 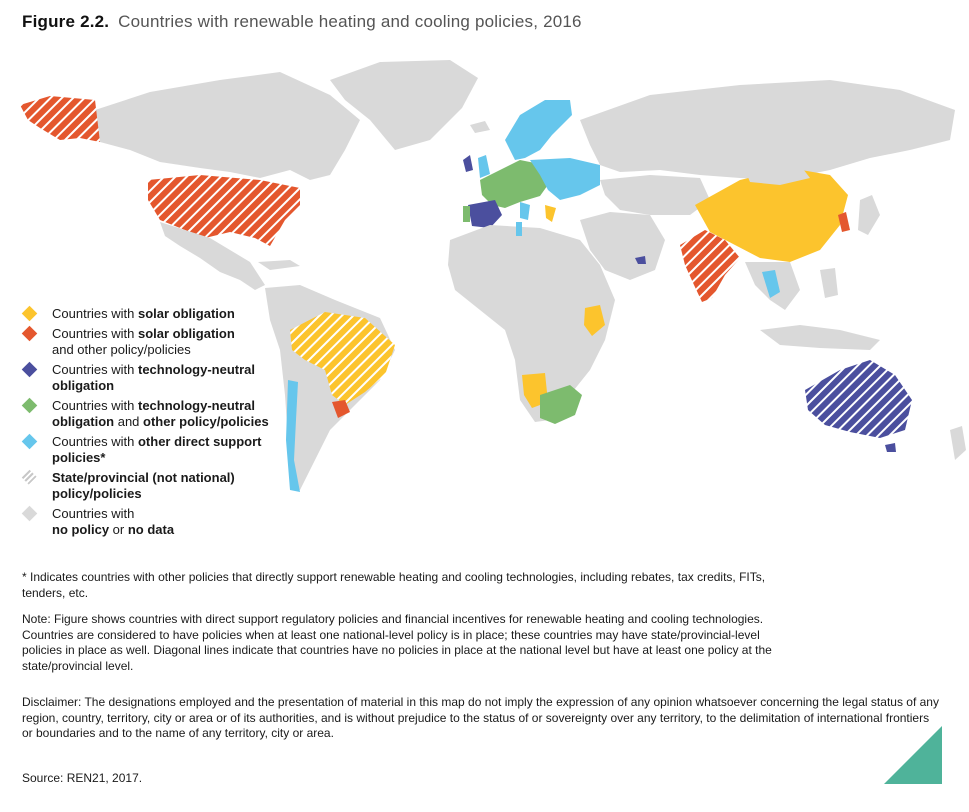 What do you see at coordinates (519, 229) in the screenshot?
I see `tunisia` at bounding box center [519, 229].